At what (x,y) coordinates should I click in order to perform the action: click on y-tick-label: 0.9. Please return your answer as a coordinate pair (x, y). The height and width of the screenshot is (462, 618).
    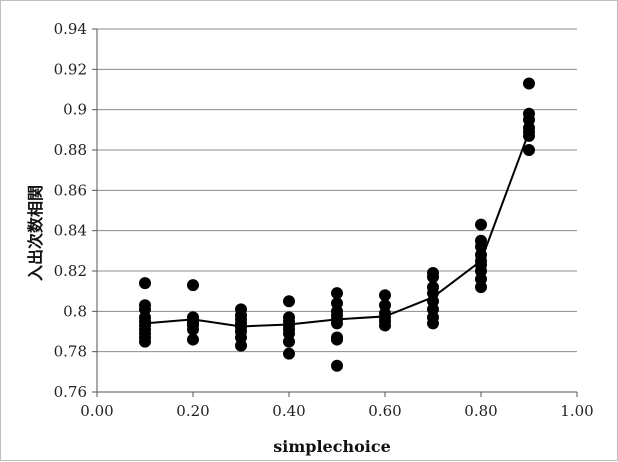
    Looking at the image, I should click on (75, 110).